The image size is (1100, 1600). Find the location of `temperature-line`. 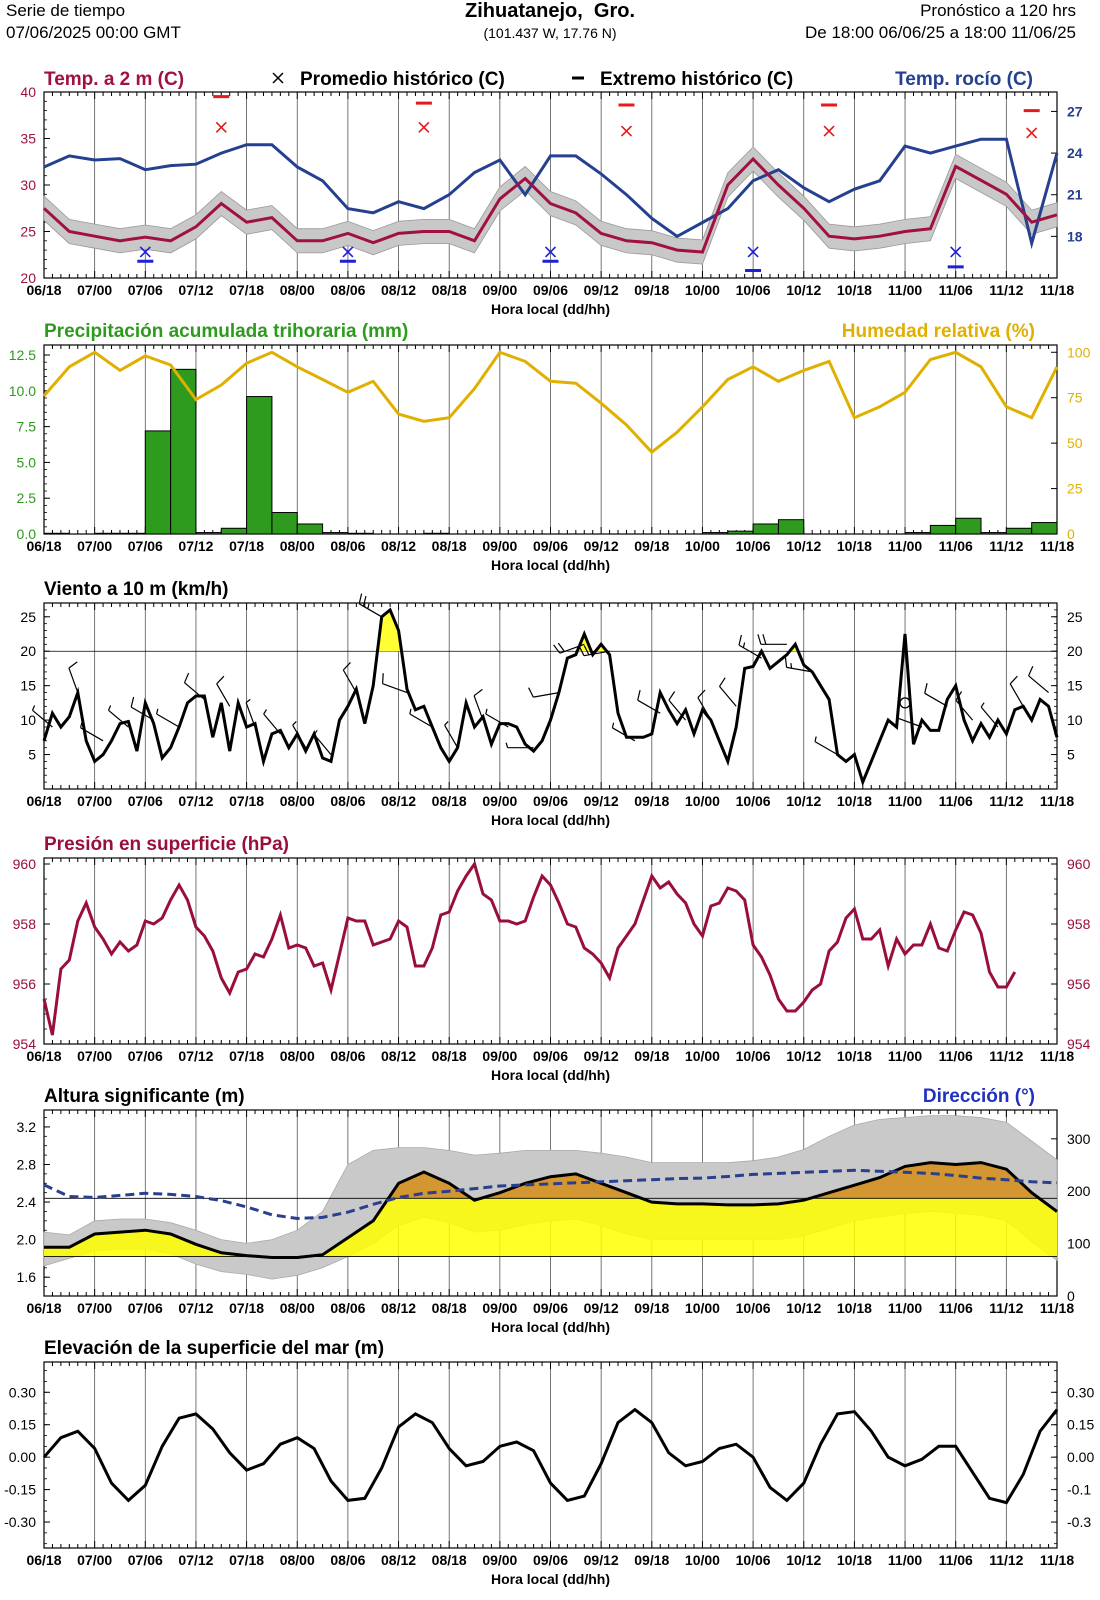

temperature-line is located at coordinates (550, 205).